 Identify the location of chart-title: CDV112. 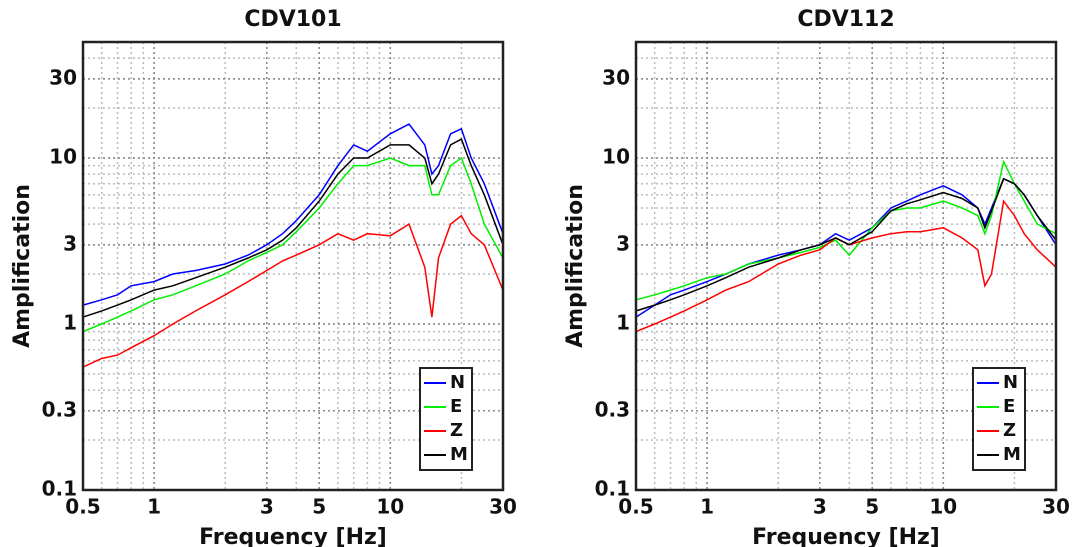
(845, 19).